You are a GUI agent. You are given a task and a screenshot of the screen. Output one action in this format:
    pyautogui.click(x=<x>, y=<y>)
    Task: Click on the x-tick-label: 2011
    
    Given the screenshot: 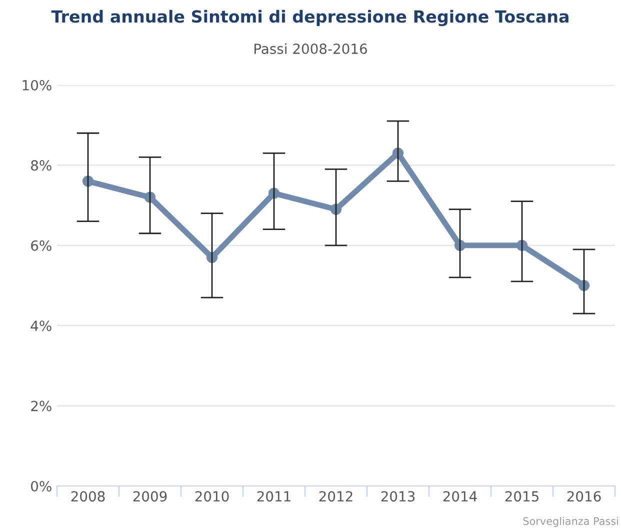 What is the action you would take?
    pyautogui.click(x=273, y=496)
    